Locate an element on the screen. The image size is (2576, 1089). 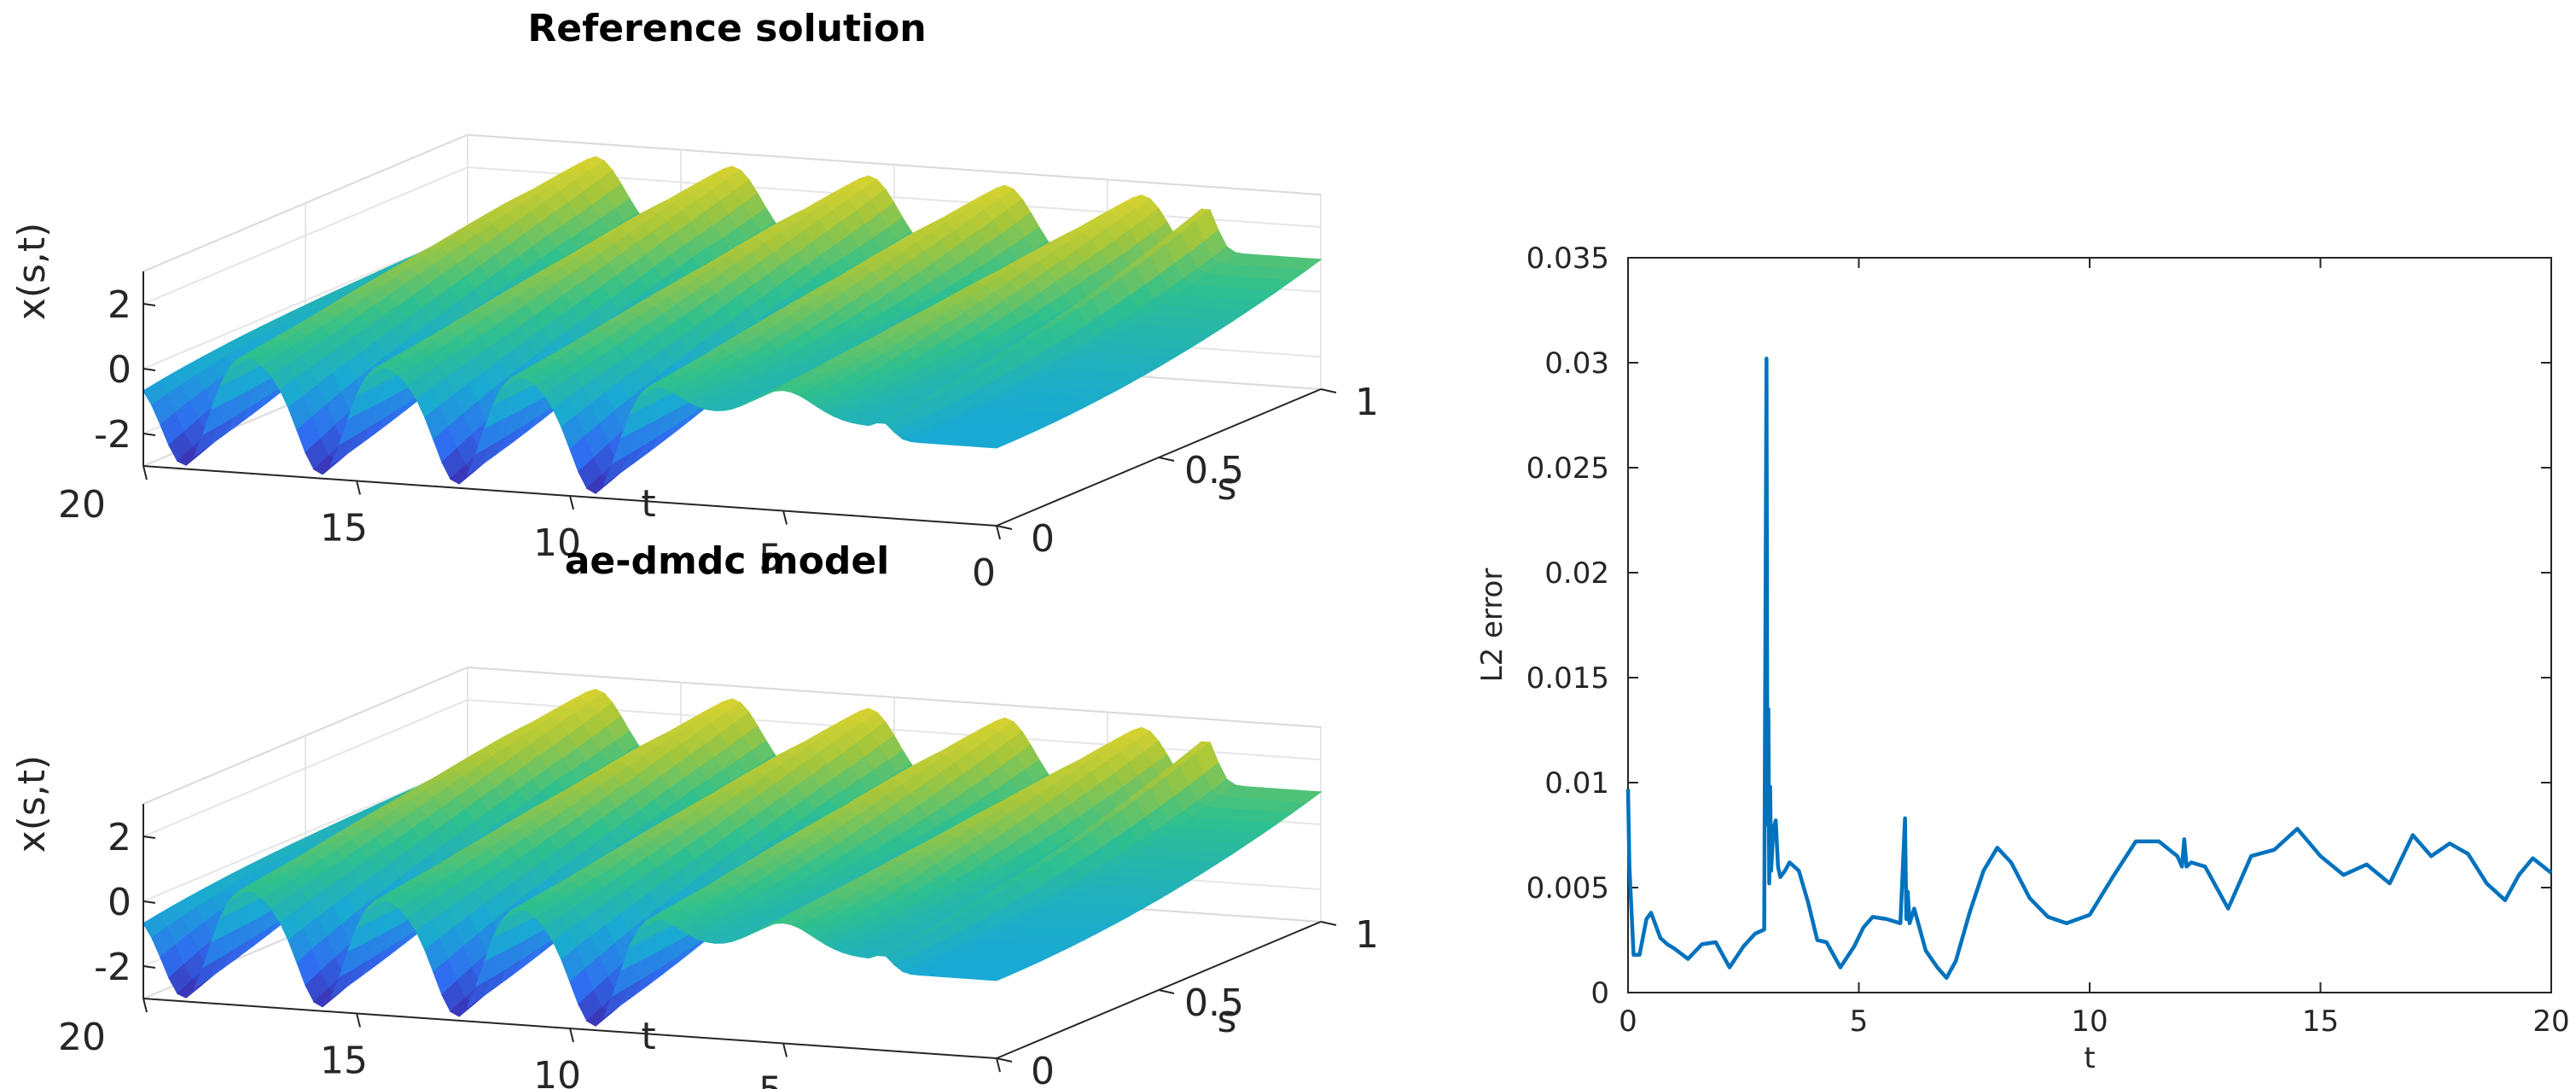
y-tick-label: 0.035 is located at coordinates (1567, 259).